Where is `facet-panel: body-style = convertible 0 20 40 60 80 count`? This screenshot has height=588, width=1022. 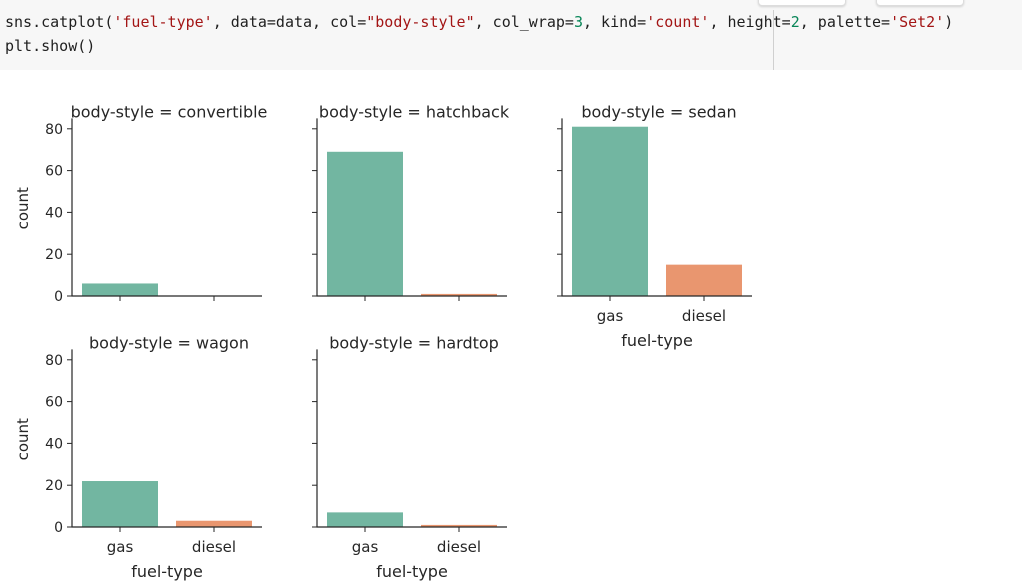
facet-panel: body-style = convertible 0 20 40 60 80 count is located at coordinates (140, 203).